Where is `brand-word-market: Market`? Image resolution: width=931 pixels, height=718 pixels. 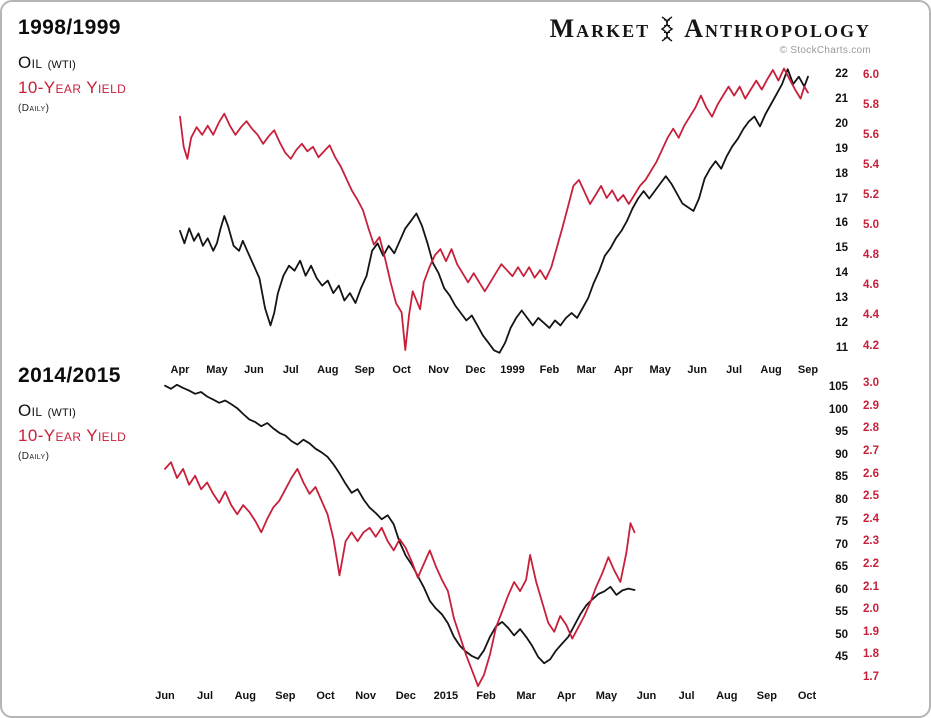
brand-word-market: Market is located at coordinates (600, 28).